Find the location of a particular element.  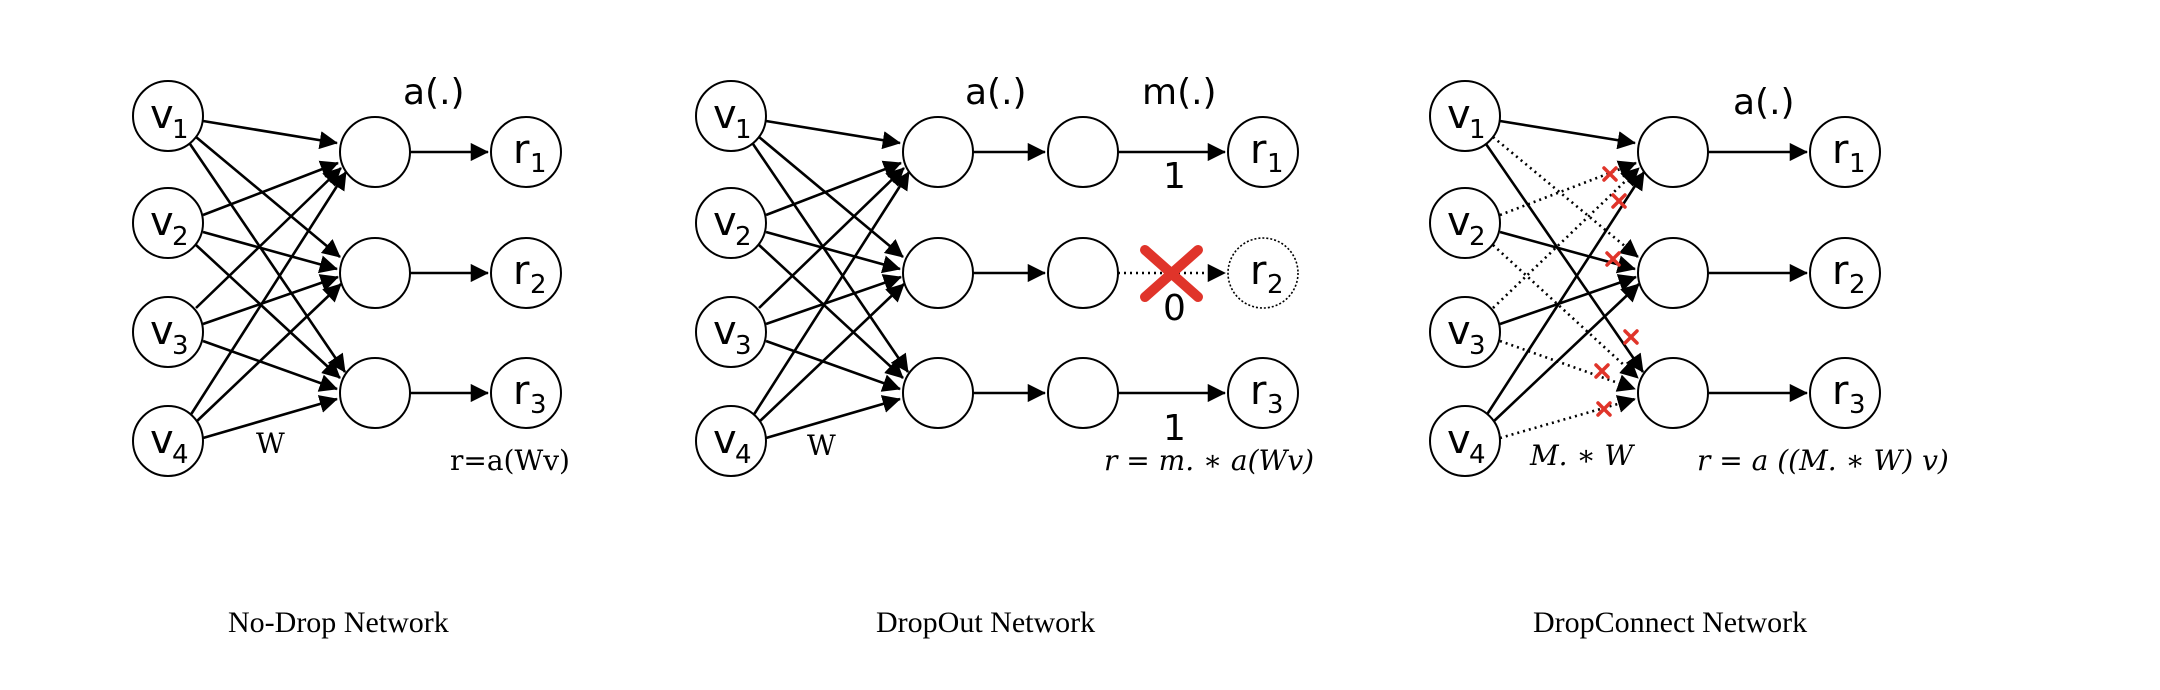

output-node-r3: r 3 is located at coordinates (526, 393).